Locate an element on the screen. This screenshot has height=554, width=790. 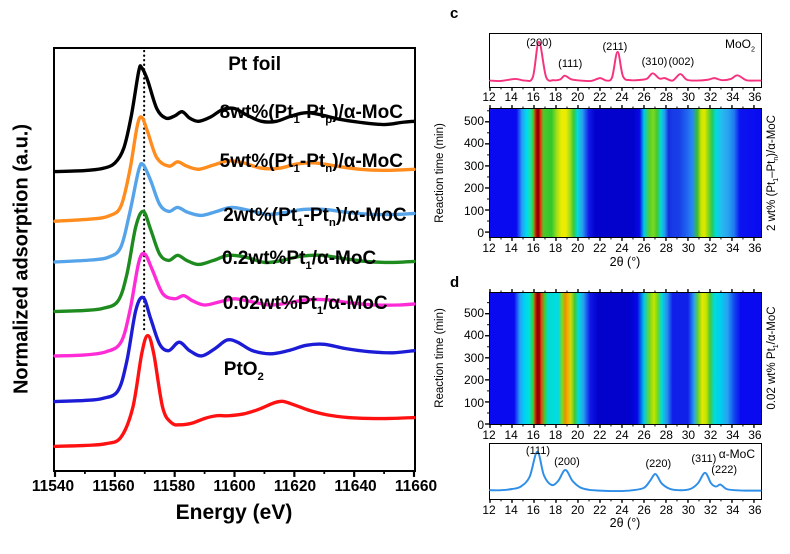
peak-label-211: (211) is located at coordinates (615, 46).